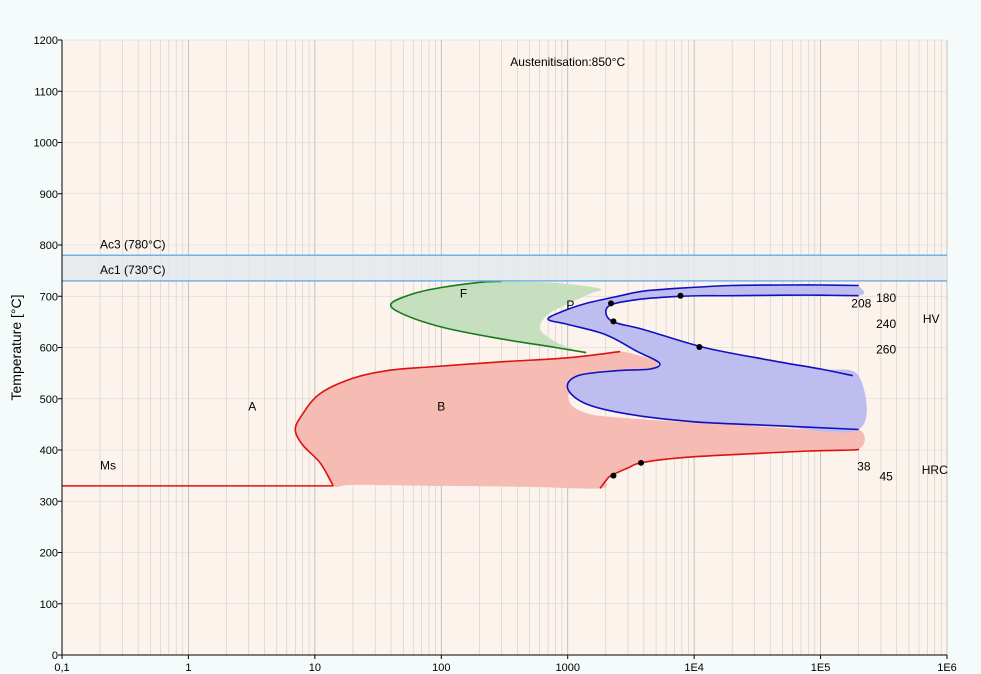  Describe the element at coordinates (49, 297) in the screenshot. I see `y-tick-label: 700` at that location.